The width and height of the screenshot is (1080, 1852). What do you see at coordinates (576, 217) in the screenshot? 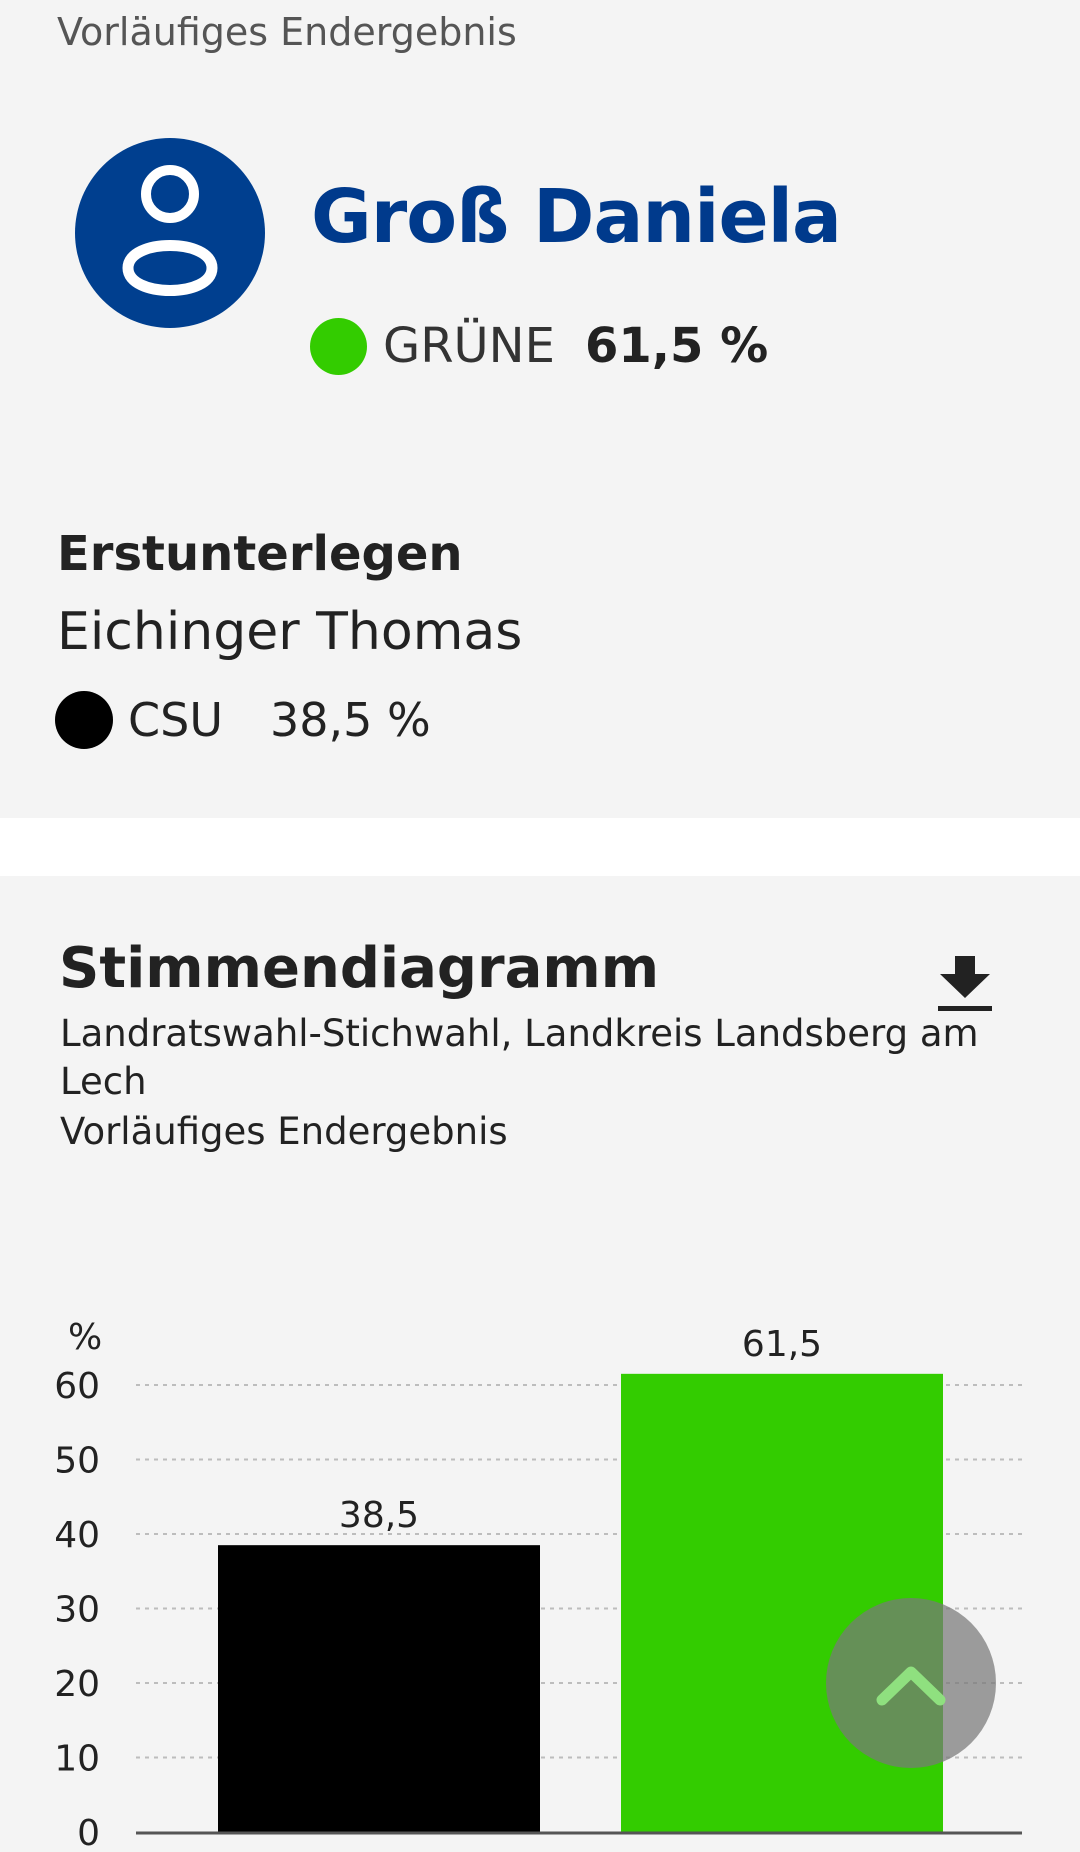
I see `winner-name: Groß Daniela` at bounding box center [576, 217].